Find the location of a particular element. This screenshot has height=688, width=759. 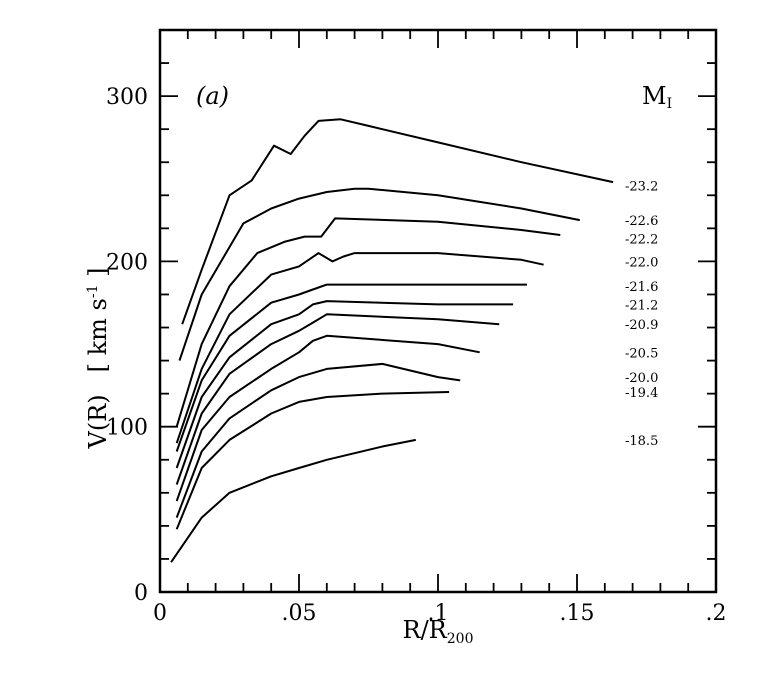

y-tick-label: 0 is located at coordinates (141, 593).